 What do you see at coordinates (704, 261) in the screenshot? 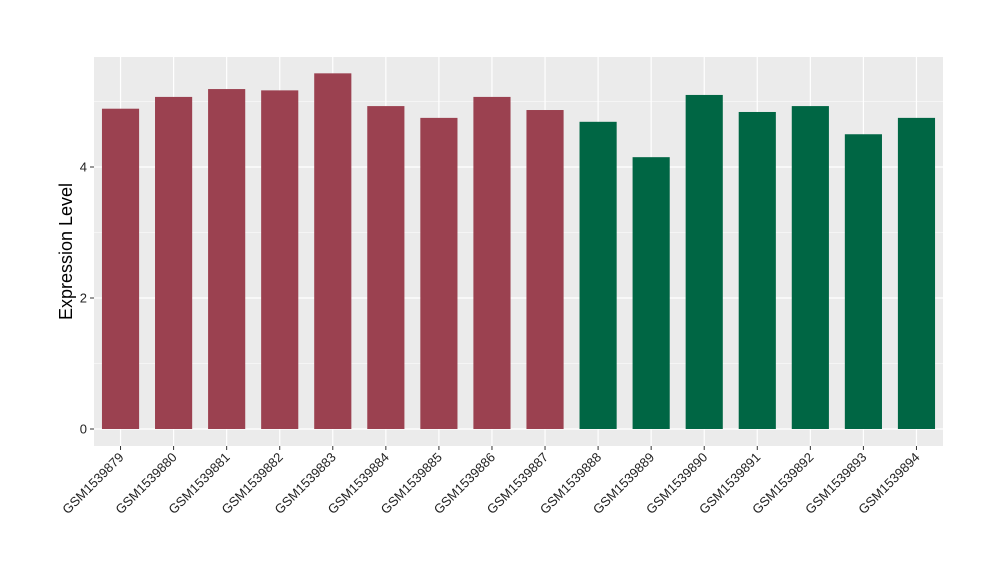
I see `bar-GSM1539890` at bounding box center [704, 261].